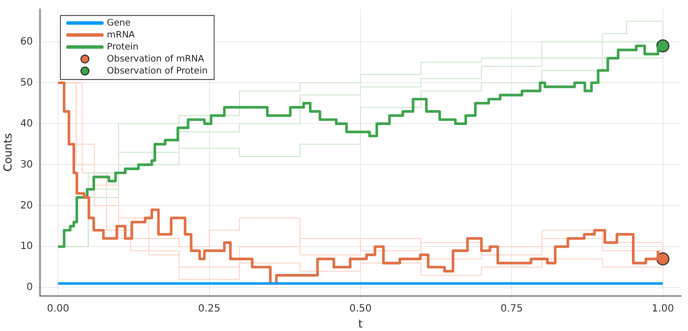 This screenshot has height=331, width=688. Describe the element at coordinates (26, 206) in the screenshot. I see `y-tick-label: 20` at that location.